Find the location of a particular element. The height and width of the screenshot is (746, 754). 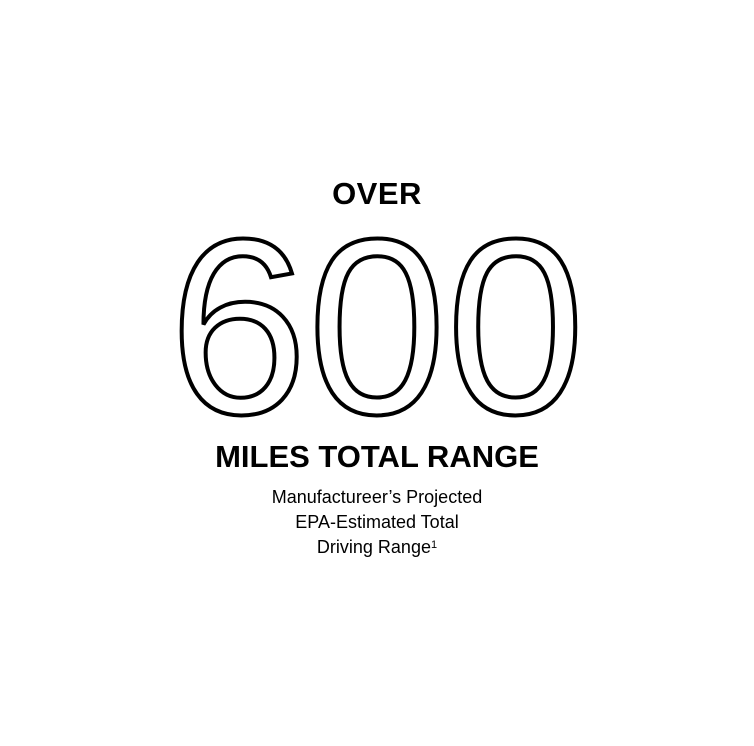

footnote-marker: 1 is located at coordinates (434, 545).